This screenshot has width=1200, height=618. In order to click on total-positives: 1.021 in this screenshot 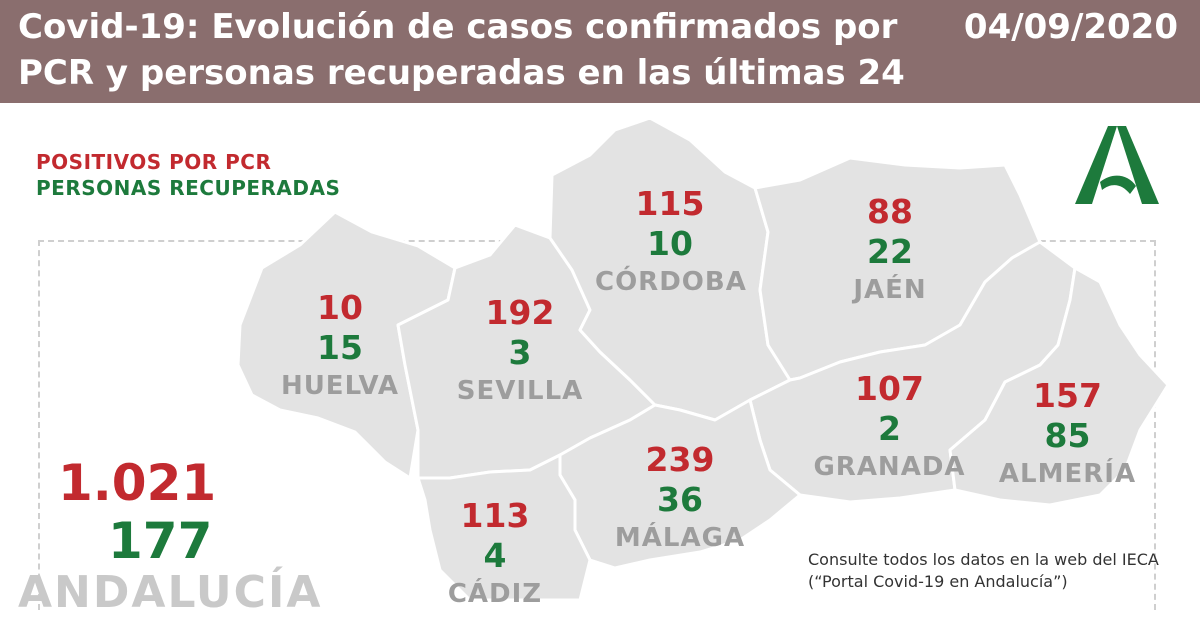, I will do `click(137, 483)`.